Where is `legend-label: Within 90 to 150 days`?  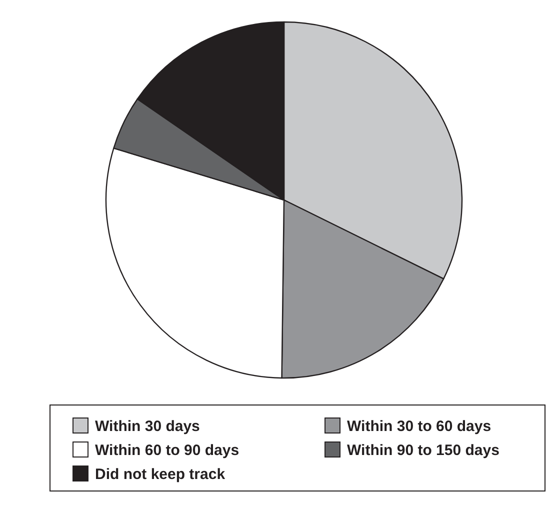 legend-label: Within 90 to 150 days is located at coordinates (423, 450).